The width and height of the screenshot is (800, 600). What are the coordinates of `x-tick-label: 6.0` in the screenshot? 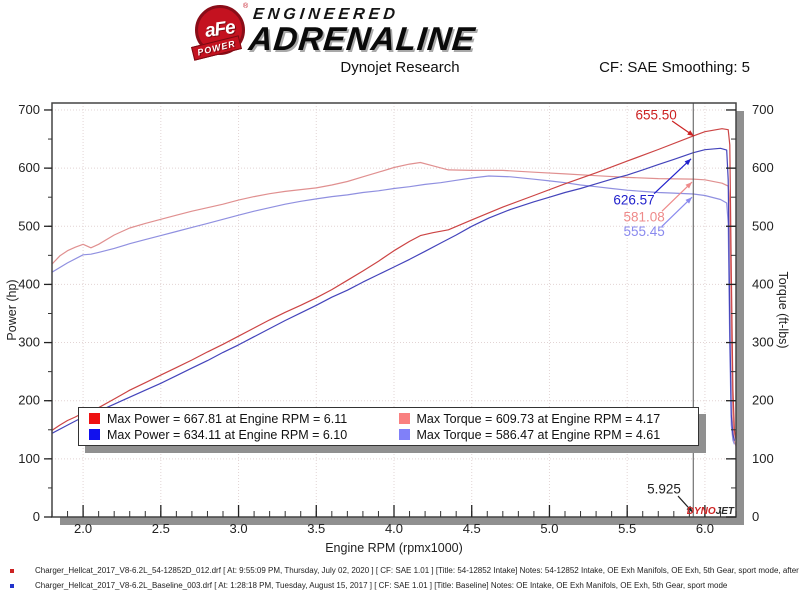 It's located at (705, 528).